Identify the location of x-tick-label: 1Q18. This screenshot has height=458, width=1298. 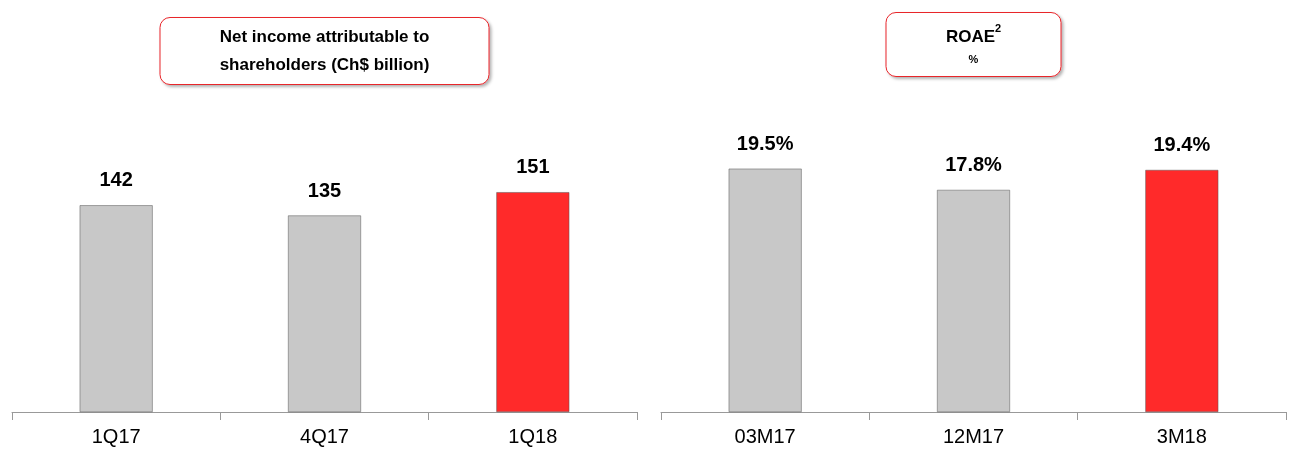
(533, 436).